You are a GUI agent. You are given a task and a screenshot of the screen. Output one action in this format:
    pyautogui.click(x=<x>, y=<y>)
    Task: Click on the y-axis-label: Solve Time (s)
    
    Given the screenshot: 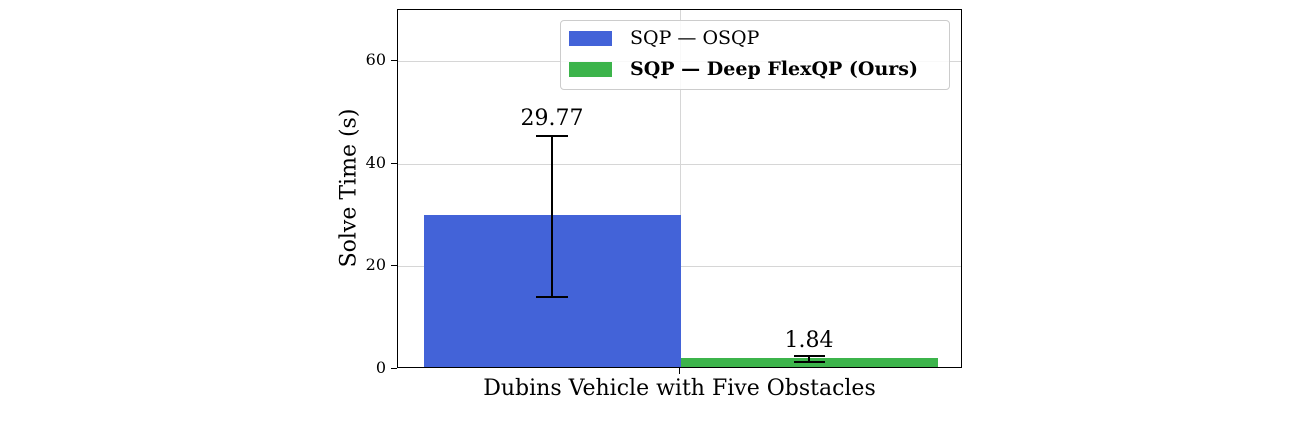 What is the action you would take?
    pyautogui.click(x=349, y=188)
    